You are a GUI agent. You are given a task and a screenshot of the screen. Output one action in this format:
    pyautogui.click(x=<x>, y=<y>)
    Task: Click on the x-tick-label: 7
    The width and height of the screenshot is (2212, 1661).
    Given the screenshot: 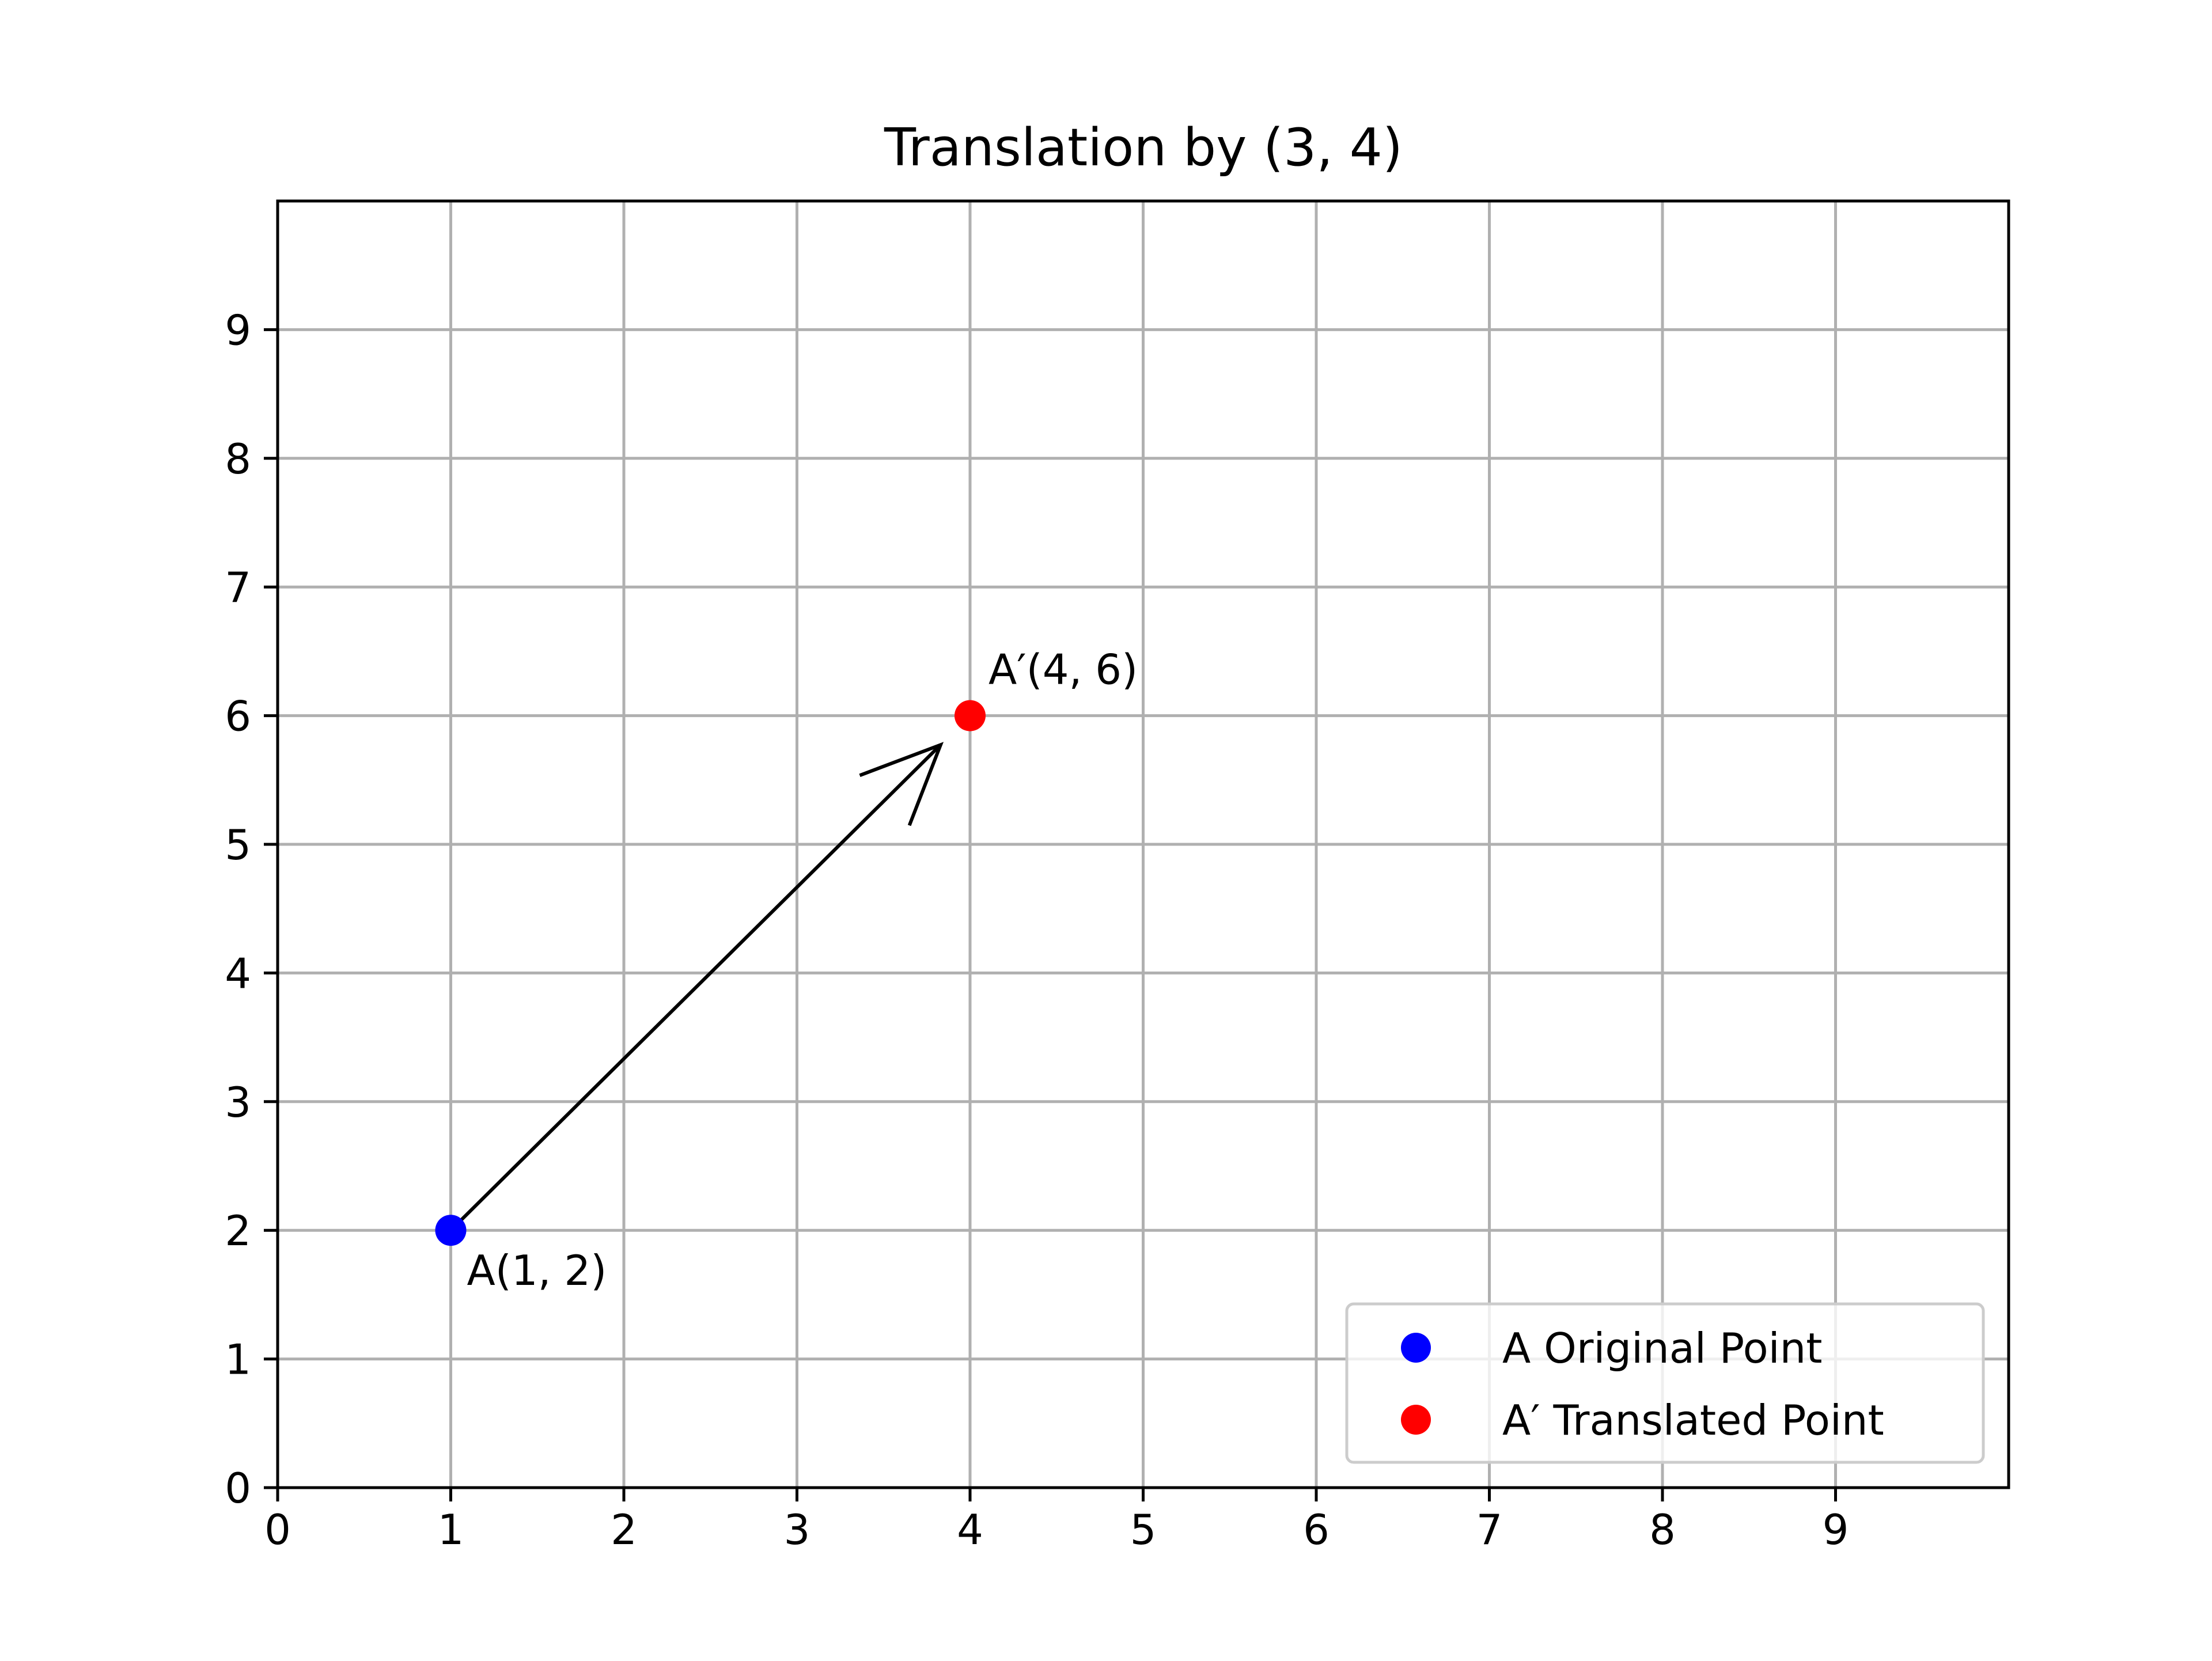 What is the action you would take?
    pyautogui.click(x=1489, y=1529)
    